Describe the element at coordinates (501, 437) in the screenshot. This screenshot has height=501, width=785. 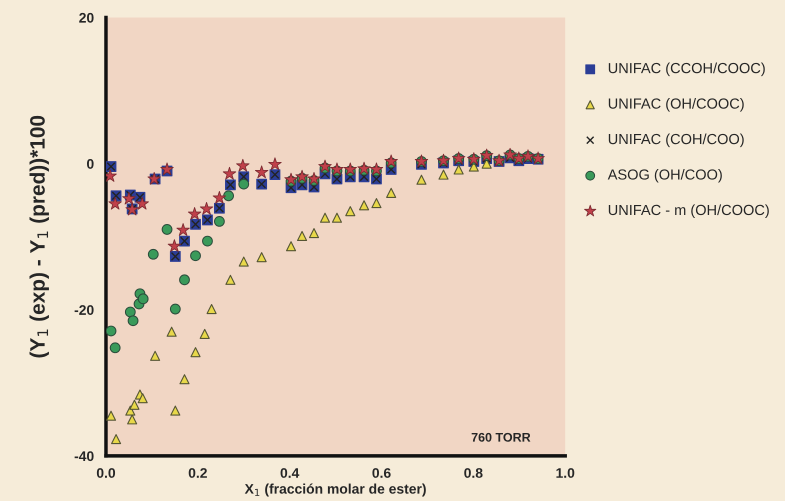
I see `annotation: 760 TORR` at that location.